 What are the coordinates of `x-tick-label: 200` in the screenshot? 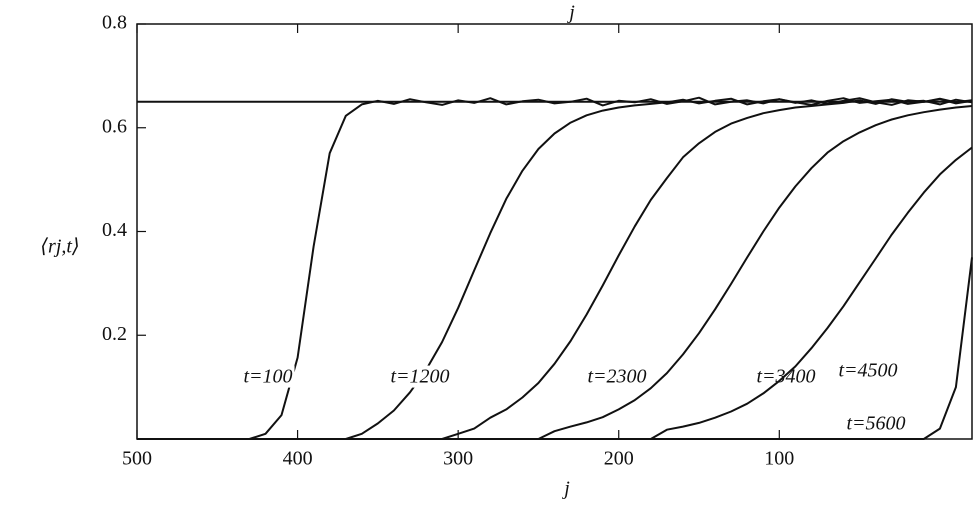 It's located at (619, 459).